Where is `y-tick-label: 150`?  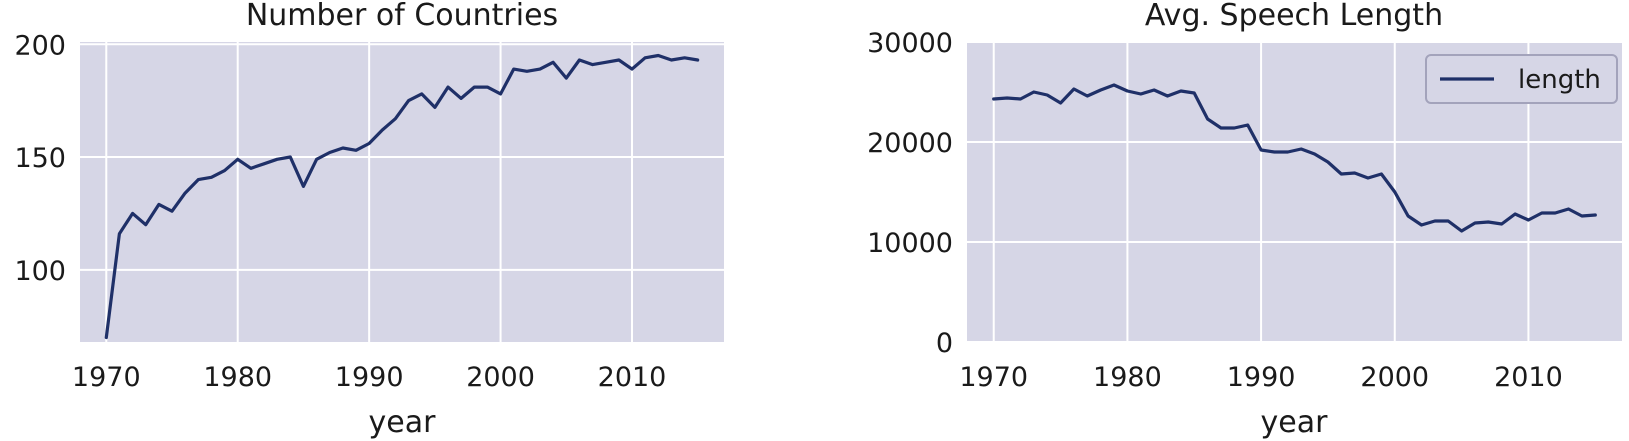
y-tick-label: 150 is located at coordinates (40, 158).